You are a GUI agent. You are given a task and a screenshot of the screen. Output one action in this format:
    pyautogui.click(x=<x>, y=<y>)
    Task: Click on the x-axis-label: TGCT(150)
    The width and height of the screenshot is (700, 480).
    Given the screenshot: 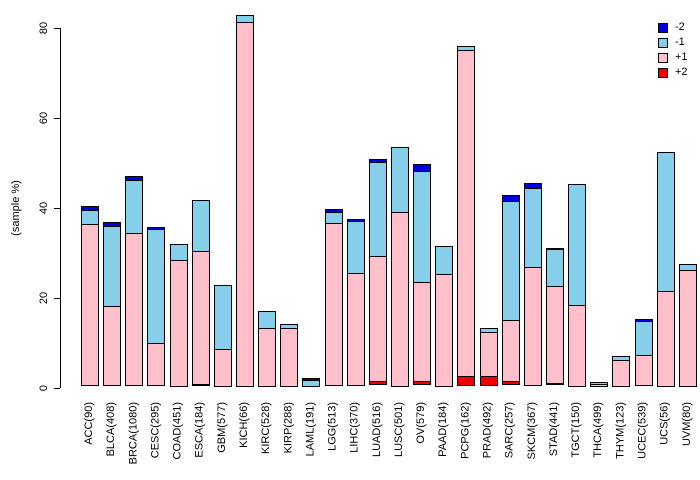 What is the action you would take?
    pyautogui.click(x=576, y=430)
    